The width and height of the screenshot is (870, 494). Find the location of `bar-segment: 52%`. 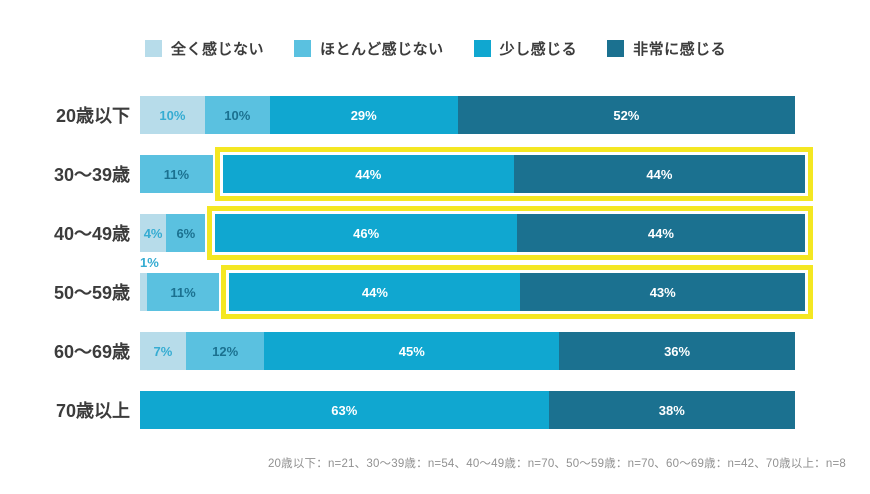

bar-segment: 52% is located at coordinates (626, 115).